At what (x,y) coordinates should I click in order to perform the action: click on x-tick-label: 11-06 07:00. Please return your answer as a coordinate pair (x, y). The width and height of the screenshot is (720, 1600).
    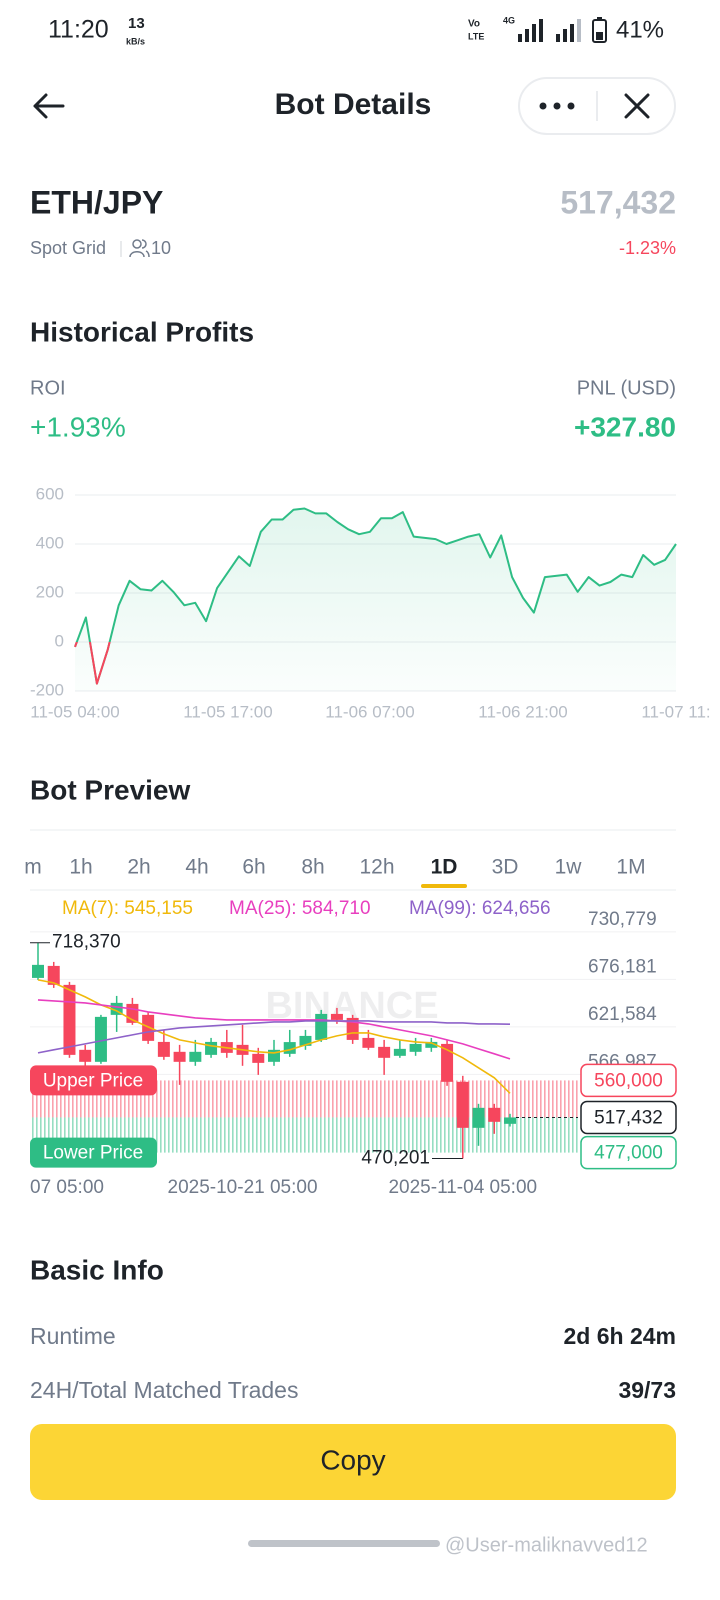
    Looking at the image, I should click on (369, 711).